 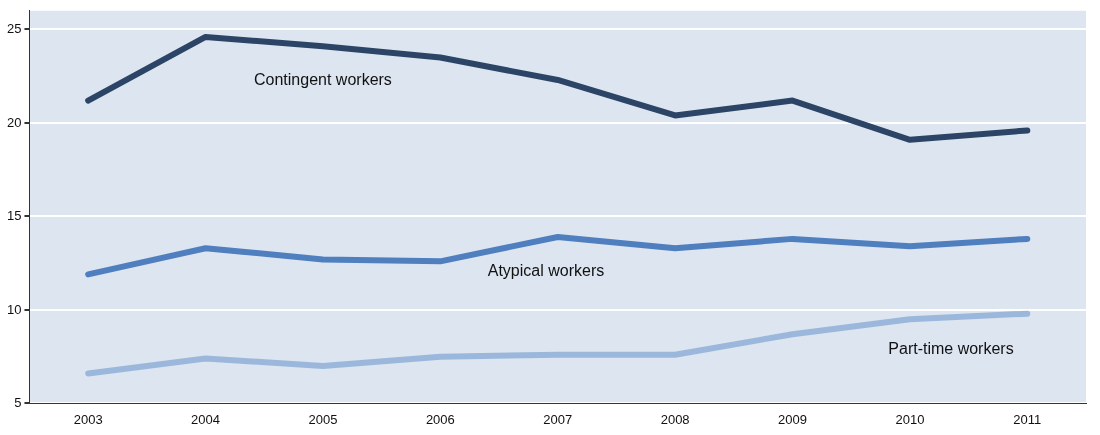 What do you see at coordinates (951, 348) in the screenshot?
I see `series-label: Part-time workers` at bounding box center [951, 348].